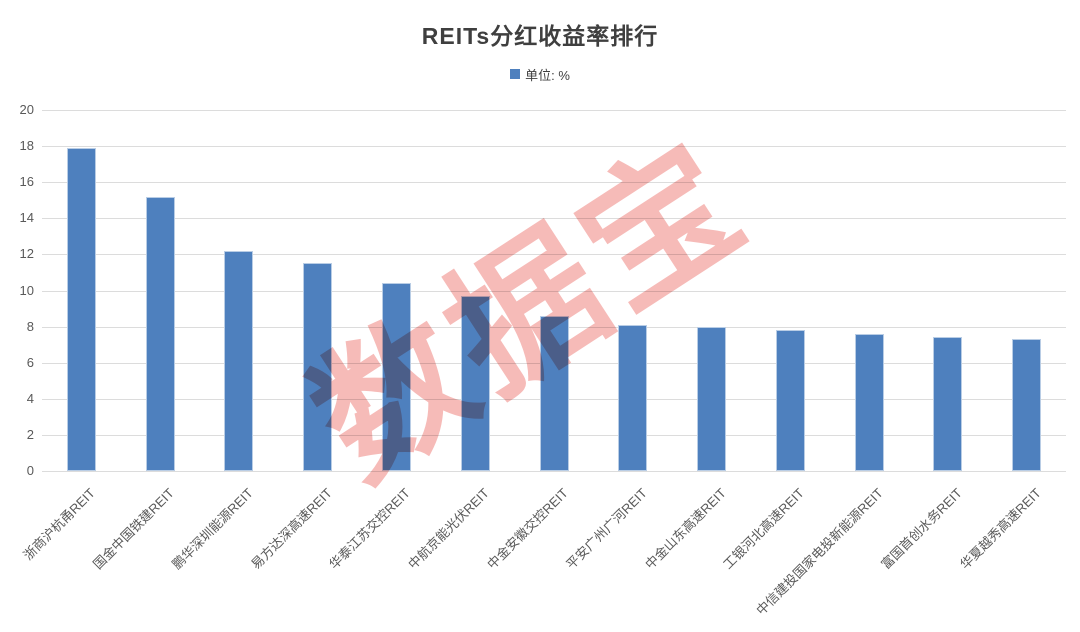  I want to click on chart-title: REITs分红收益率排行, so click(540, 36).